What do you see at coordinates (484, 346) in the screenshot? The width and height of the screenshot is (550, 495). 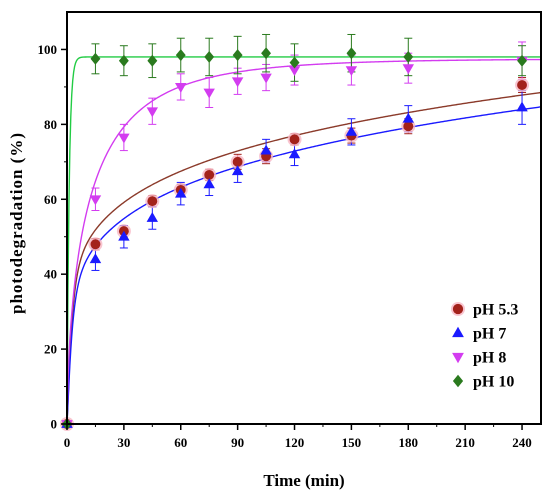 I see `legend: pH 5.3 pH 7 pH 8 pH 10` at bounding box center [484, 346].